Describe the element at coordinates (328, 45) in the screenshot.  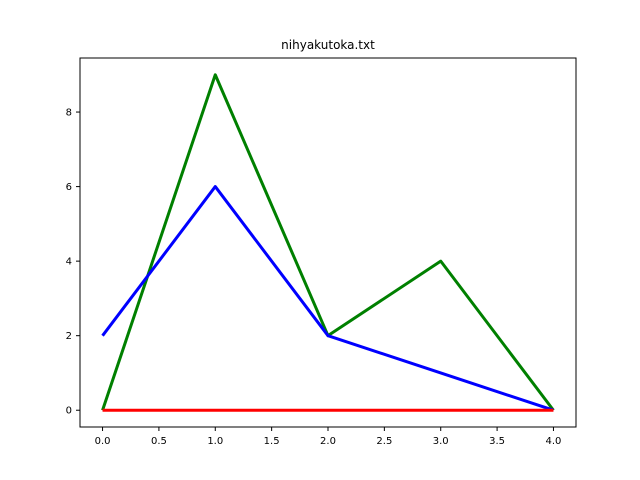
I see `chart-title: nihyakutoka.txt` at that location.